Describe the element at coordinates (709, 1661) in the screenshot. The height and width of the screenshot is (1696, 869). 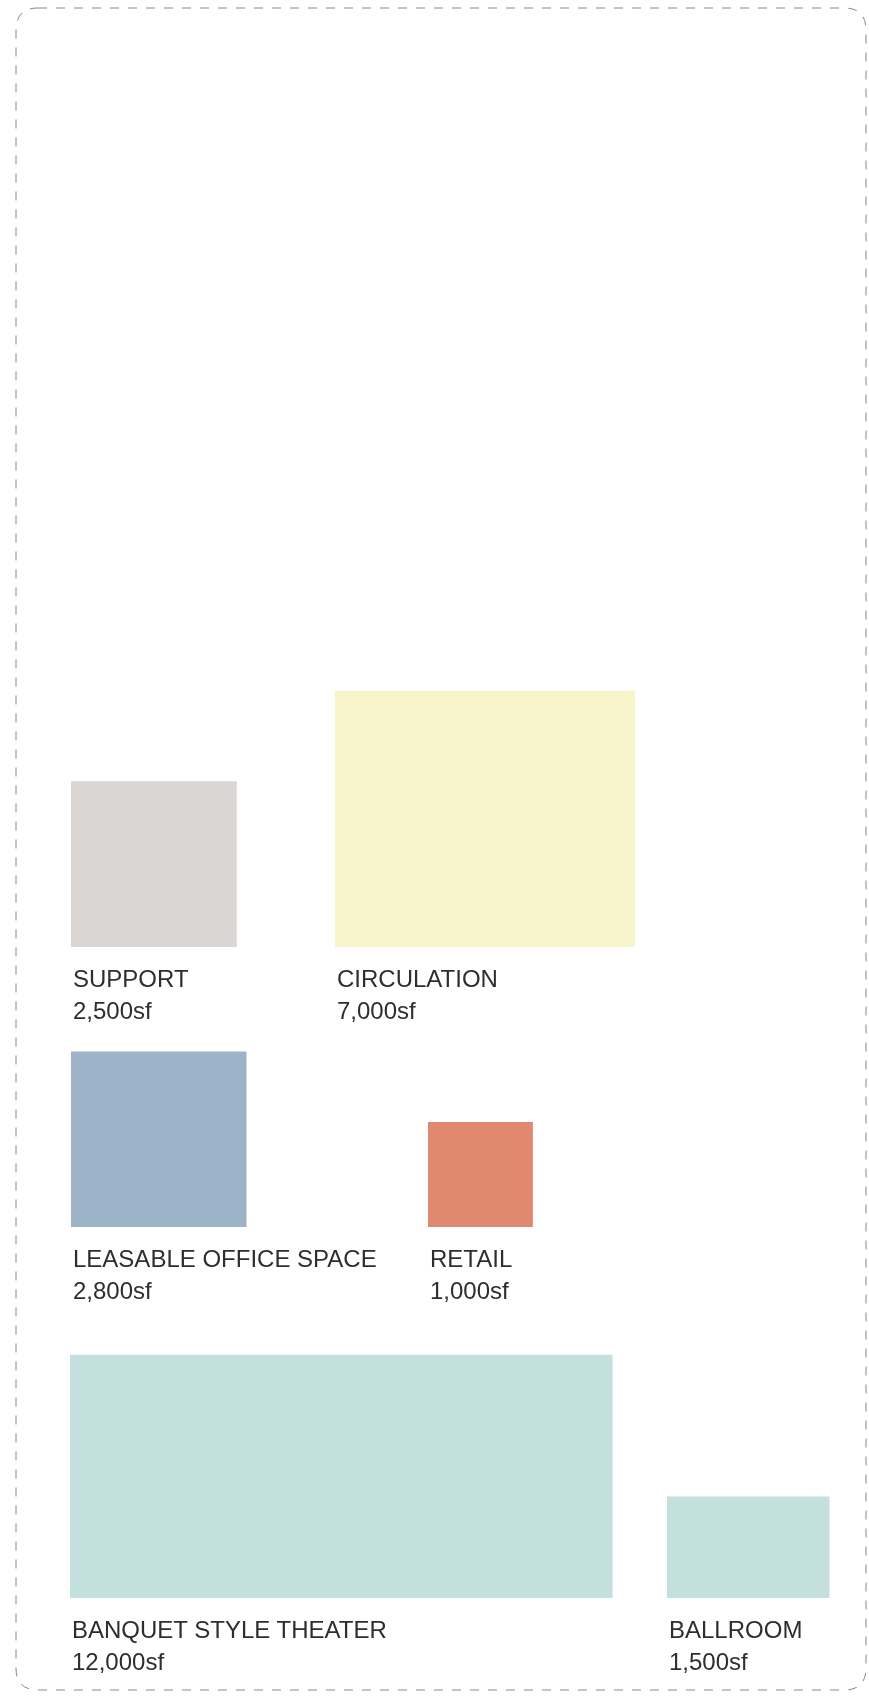
I see `data-label: 1,500sf` at that location.